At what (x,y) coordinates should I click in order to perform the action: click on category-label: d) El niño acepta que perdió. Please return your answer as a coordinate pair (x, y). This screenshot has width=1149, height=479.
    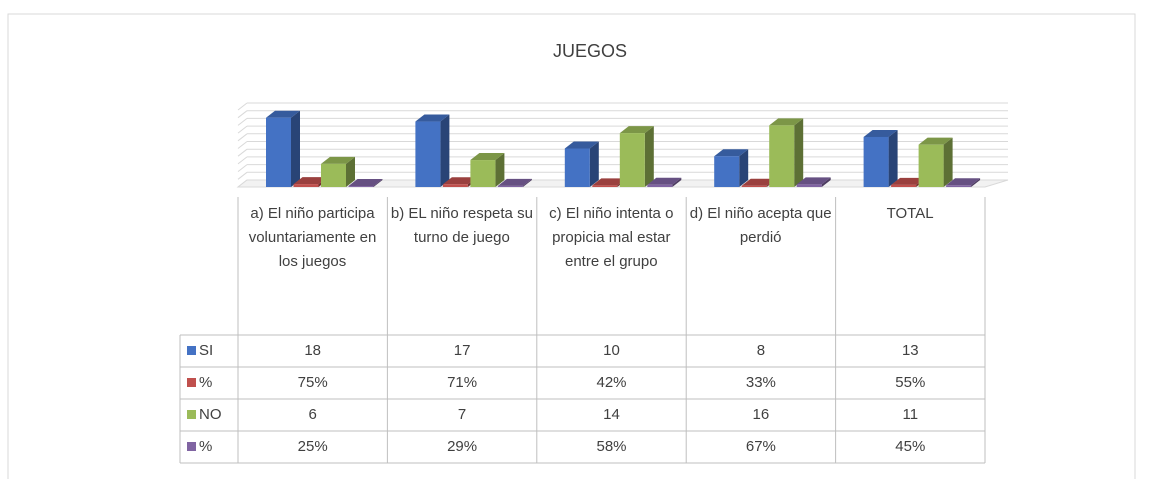
    Looking at the image, I should click on (760, 225).